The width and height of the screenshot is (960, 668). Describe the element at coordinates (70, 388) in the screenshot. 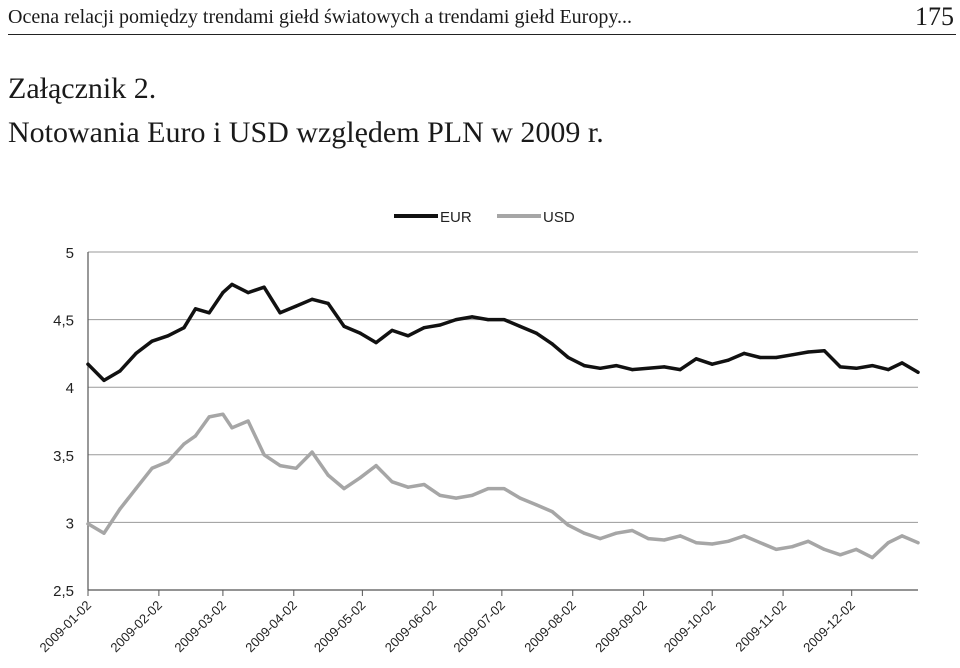

I see `y-tick-label: 4` at that location.